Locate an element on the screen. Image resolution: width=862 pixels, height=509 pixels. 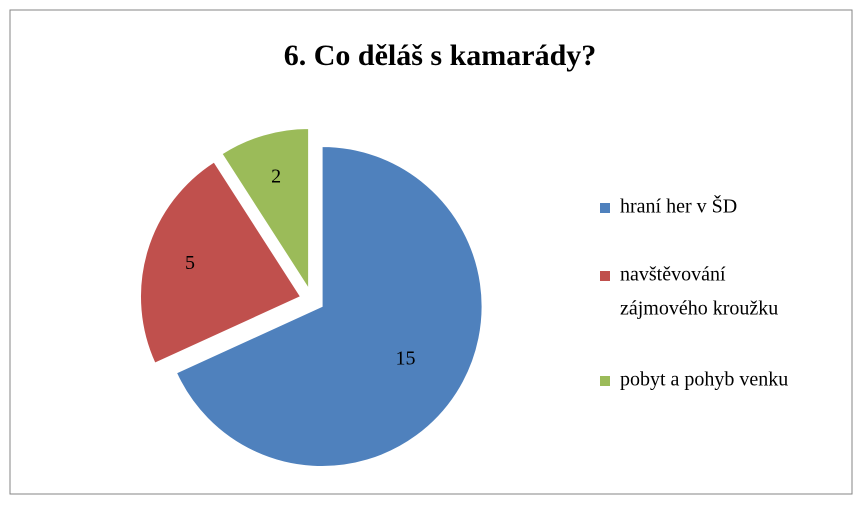
data-label: 2 is located at coordinates (276, 177).